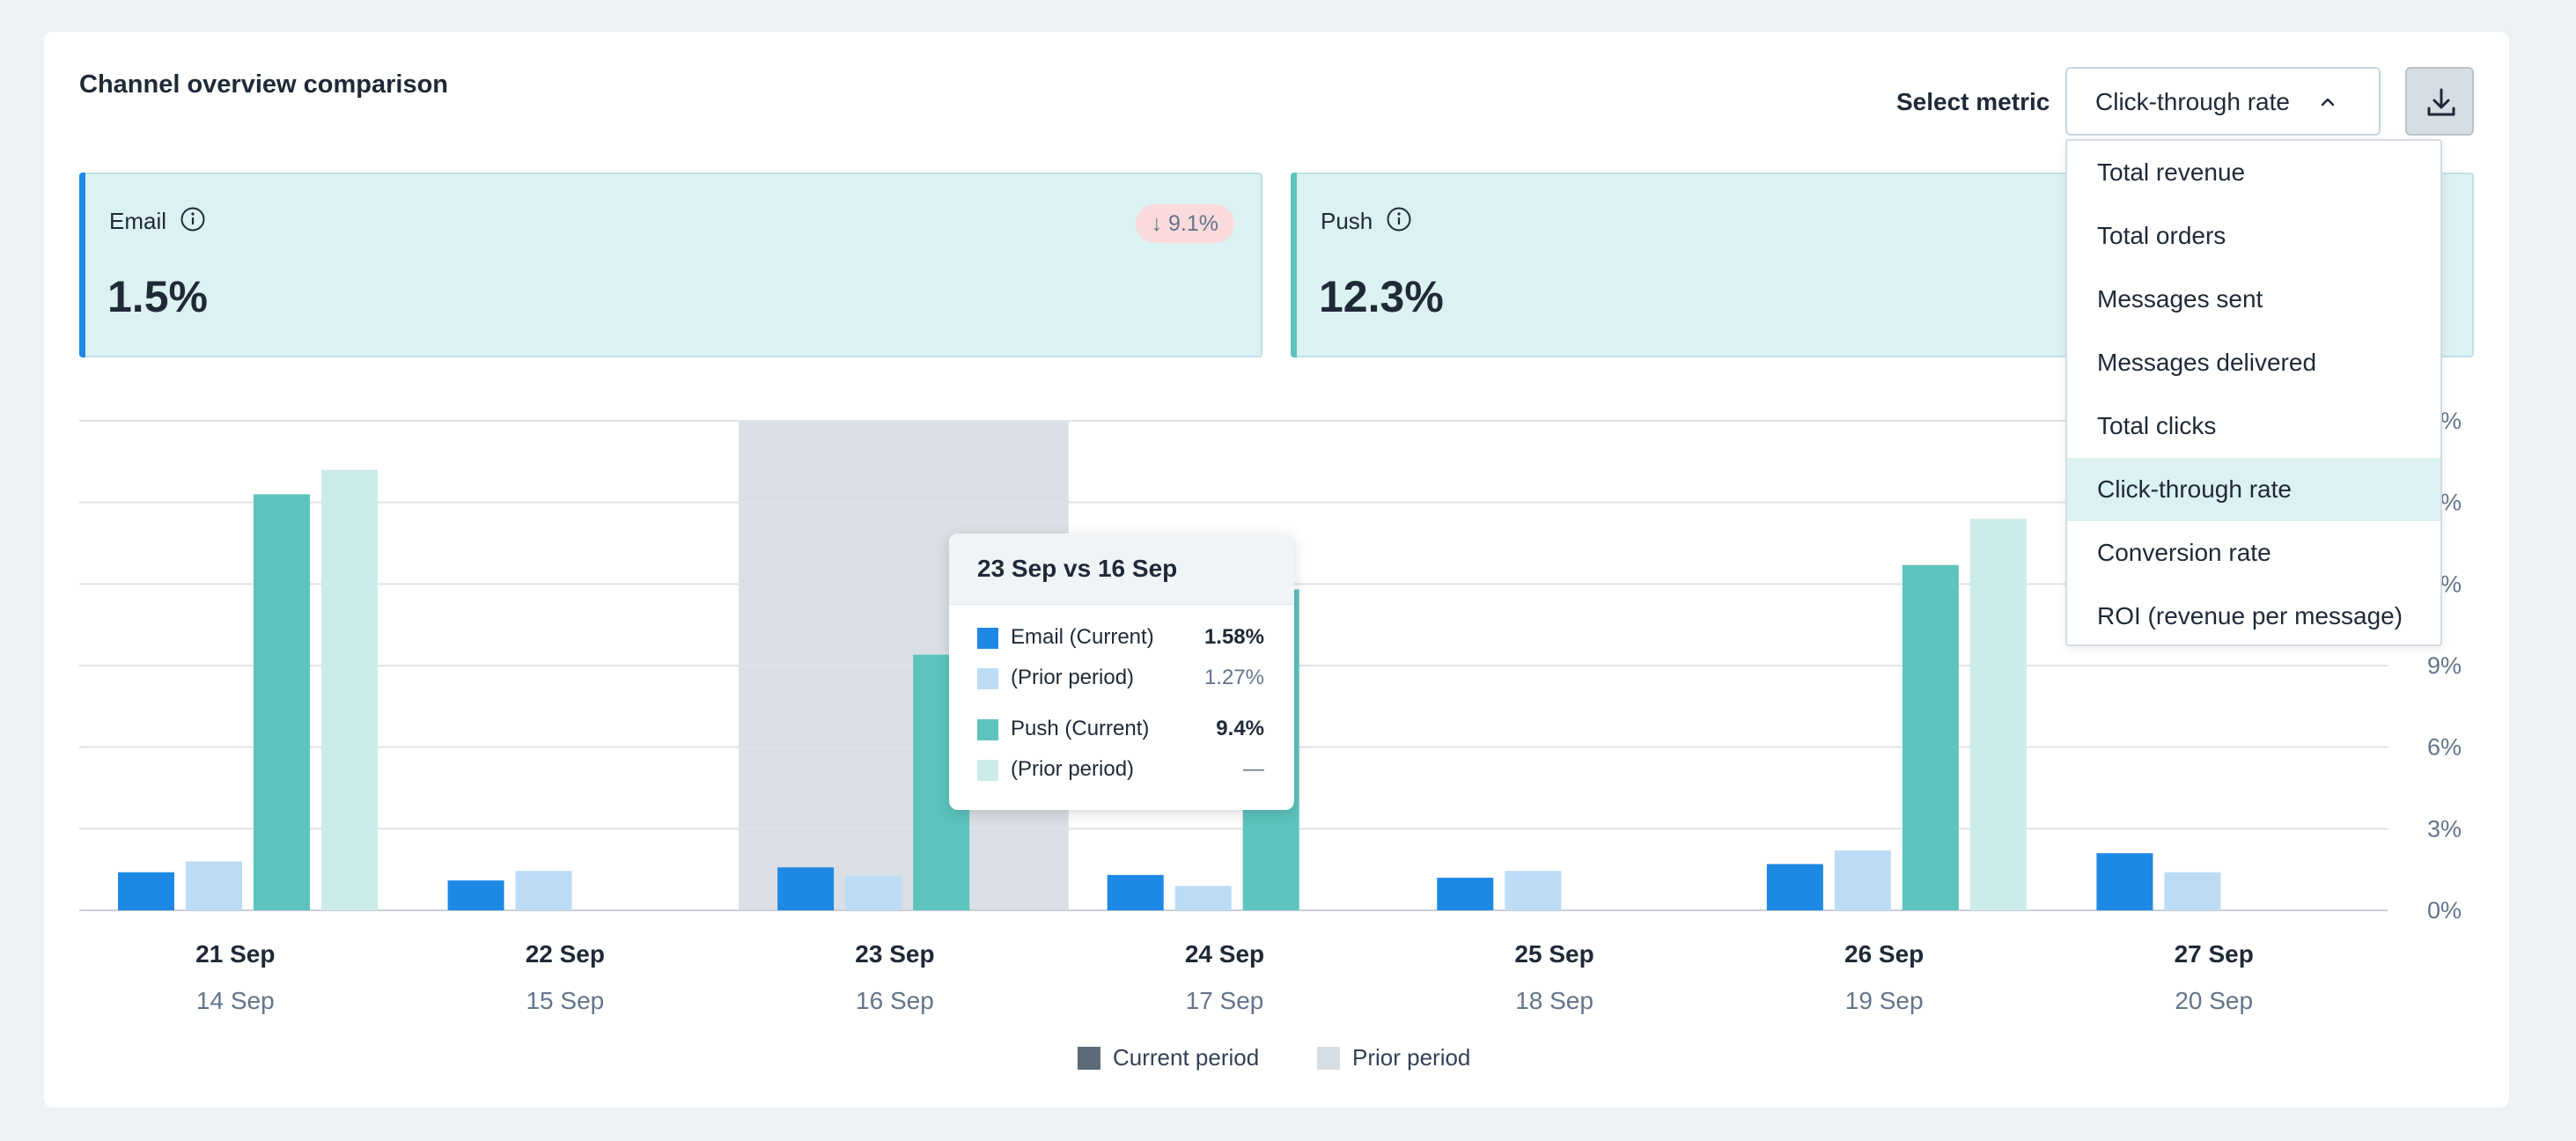  I want to click on x-tick-label: 27 Sep, so click(2214, 954).